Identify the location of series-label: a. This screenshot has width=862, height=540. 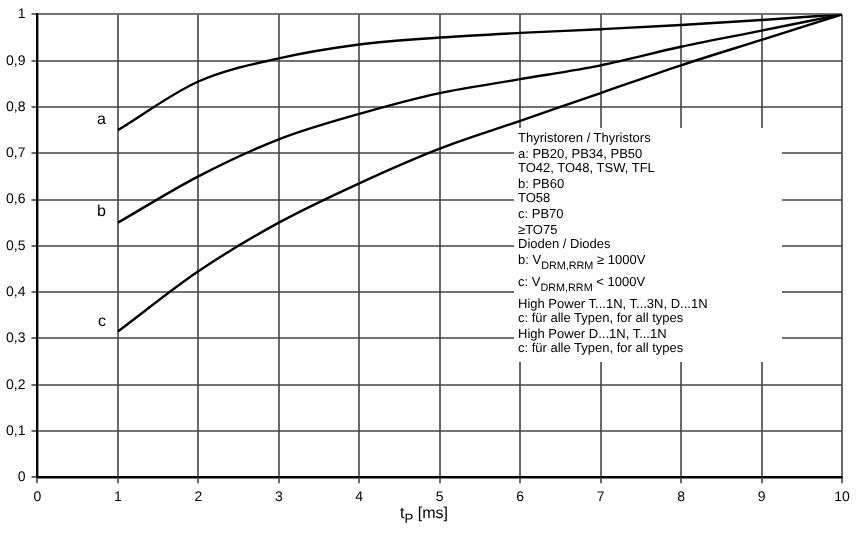
(100, 119).